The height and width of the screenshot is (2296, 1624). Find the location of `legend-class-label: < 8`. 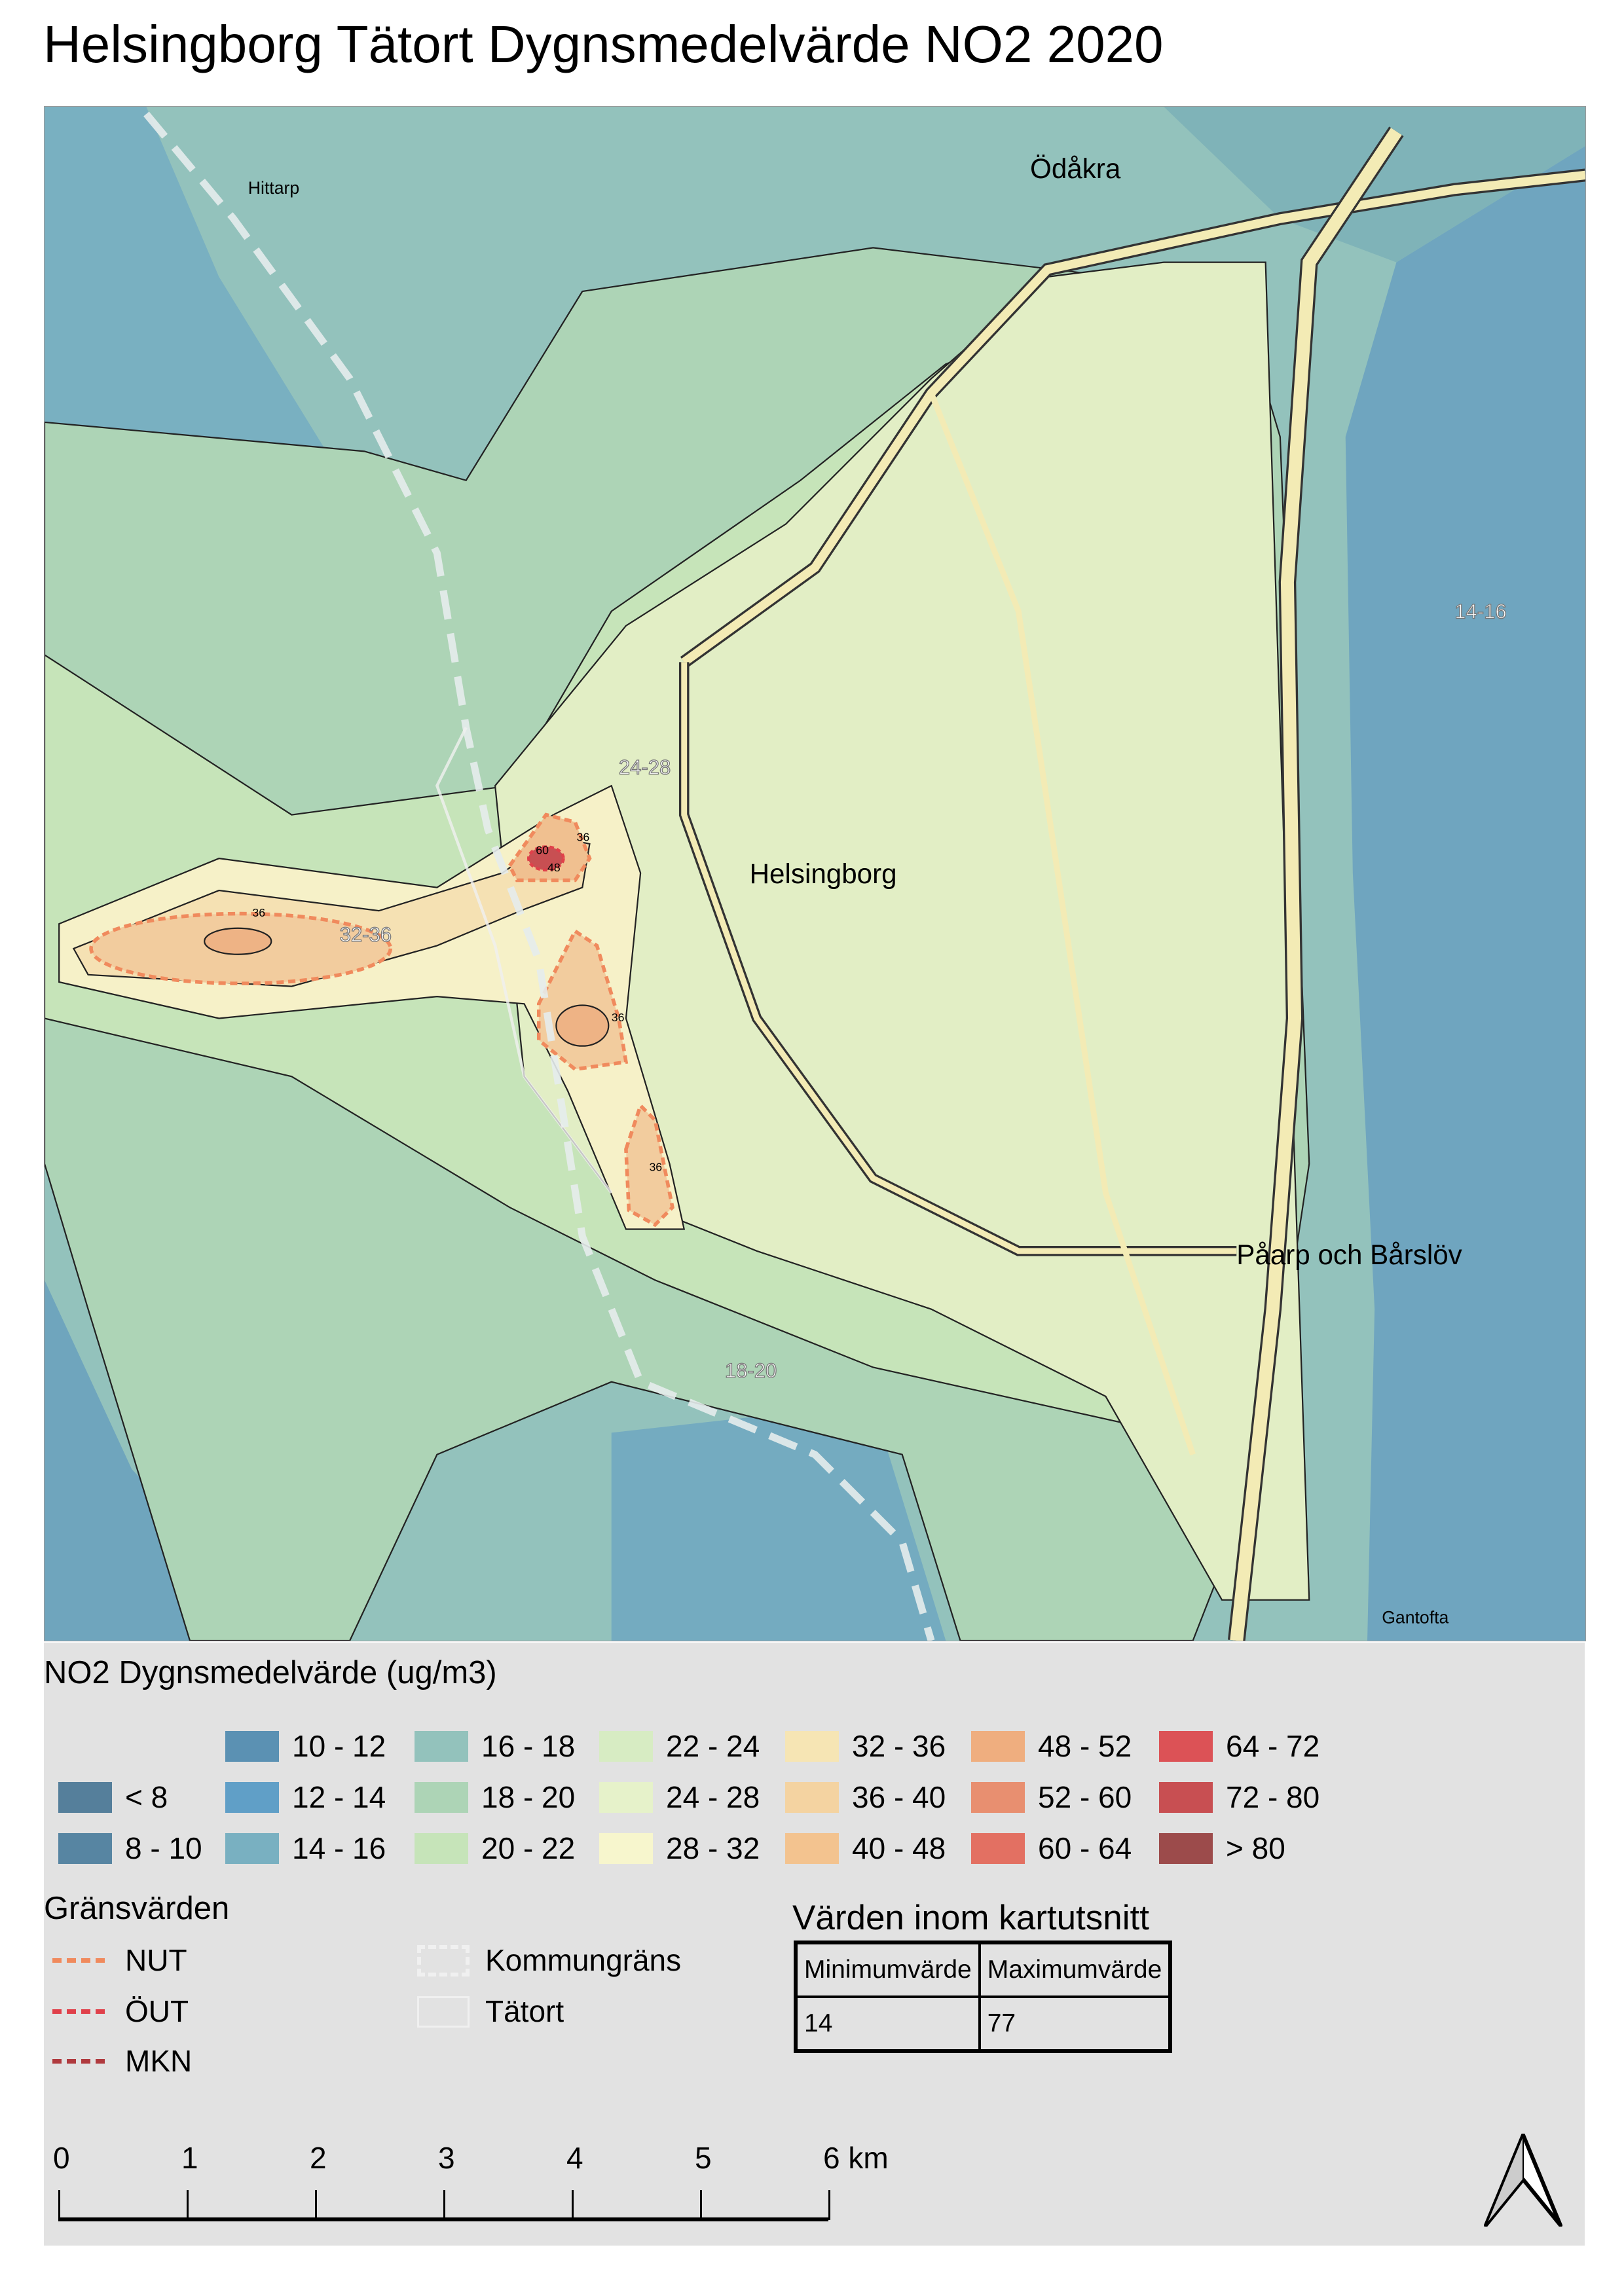

legend-class-label: < 8 is located at coordinates (146, 1797).